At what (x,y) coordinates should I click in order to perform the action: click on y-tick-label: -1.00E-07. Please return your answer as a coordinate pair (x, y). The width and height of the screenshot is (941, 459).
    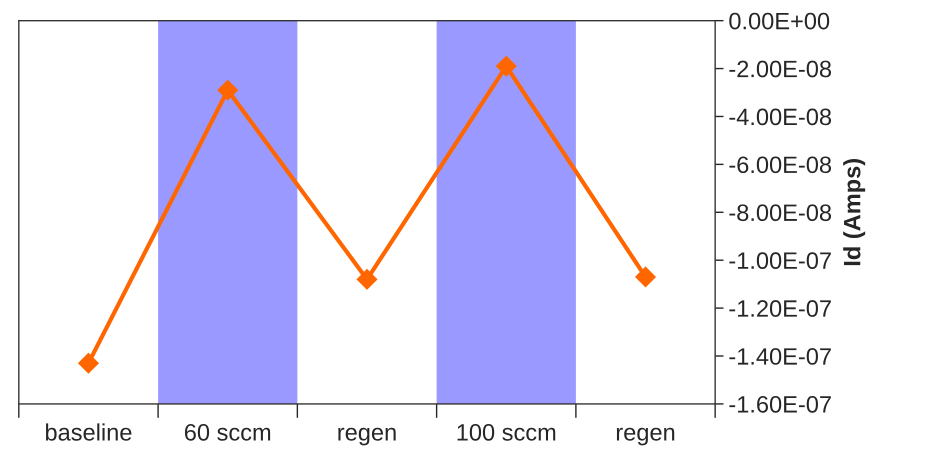
    Looking at the image, I should click on (780, 260).